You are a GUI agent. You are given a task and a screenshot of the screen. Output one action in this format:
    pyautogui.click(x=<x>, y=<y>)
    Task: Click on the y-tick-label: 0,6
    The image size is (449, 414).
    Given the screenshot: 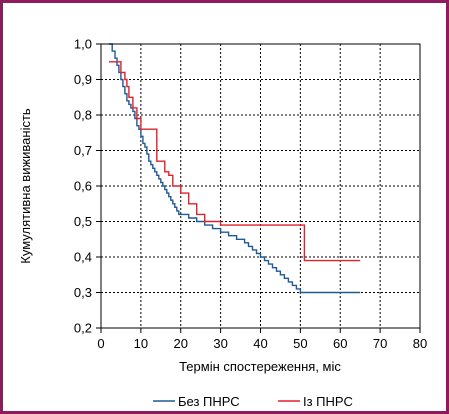 What is the action you would take?
    pyautogui.click(x=83, y=186)
    